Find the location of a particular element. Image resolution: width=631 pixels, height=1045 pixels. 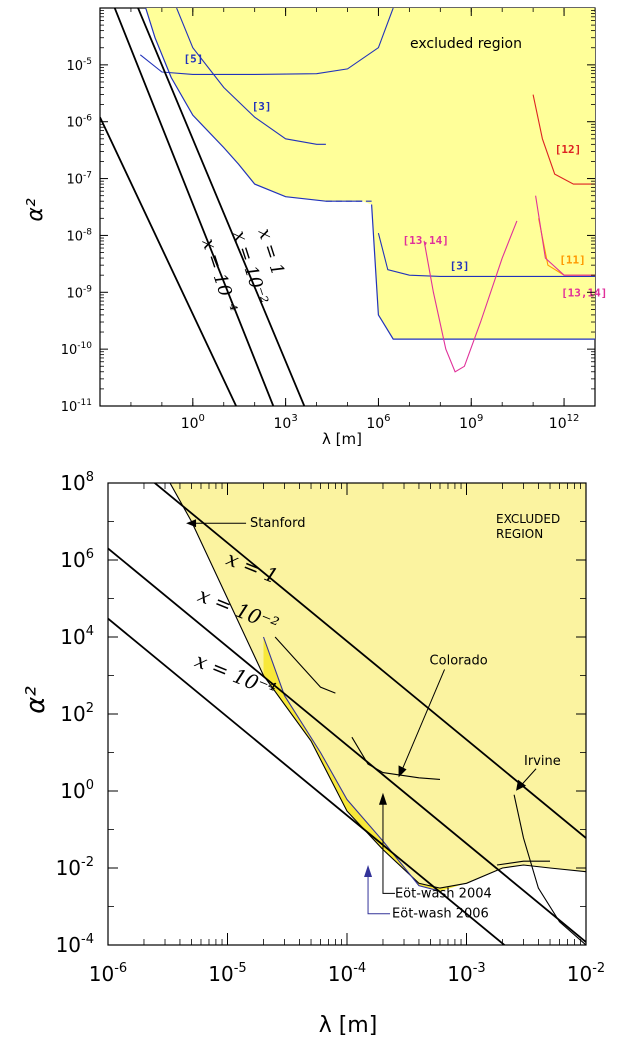

top-x-tick-label-1: 10³ is located at coordinates (286, 422).